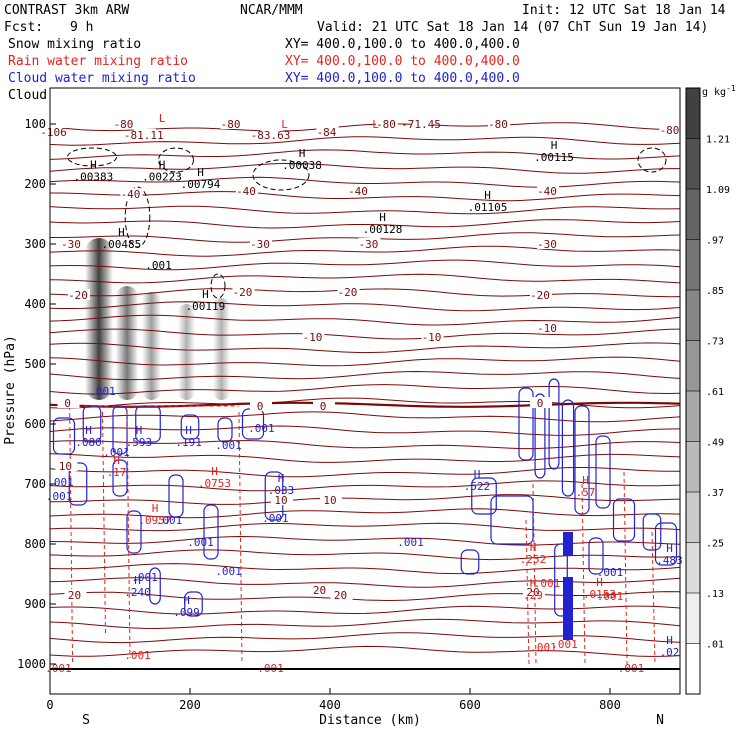 The width and height of the screenshot is (740, 740). What do you see at coordinates (66, 10) in the screenshot?
I see `model-title: CONTRAST 3km ARW` at bounding box center [66, 10].